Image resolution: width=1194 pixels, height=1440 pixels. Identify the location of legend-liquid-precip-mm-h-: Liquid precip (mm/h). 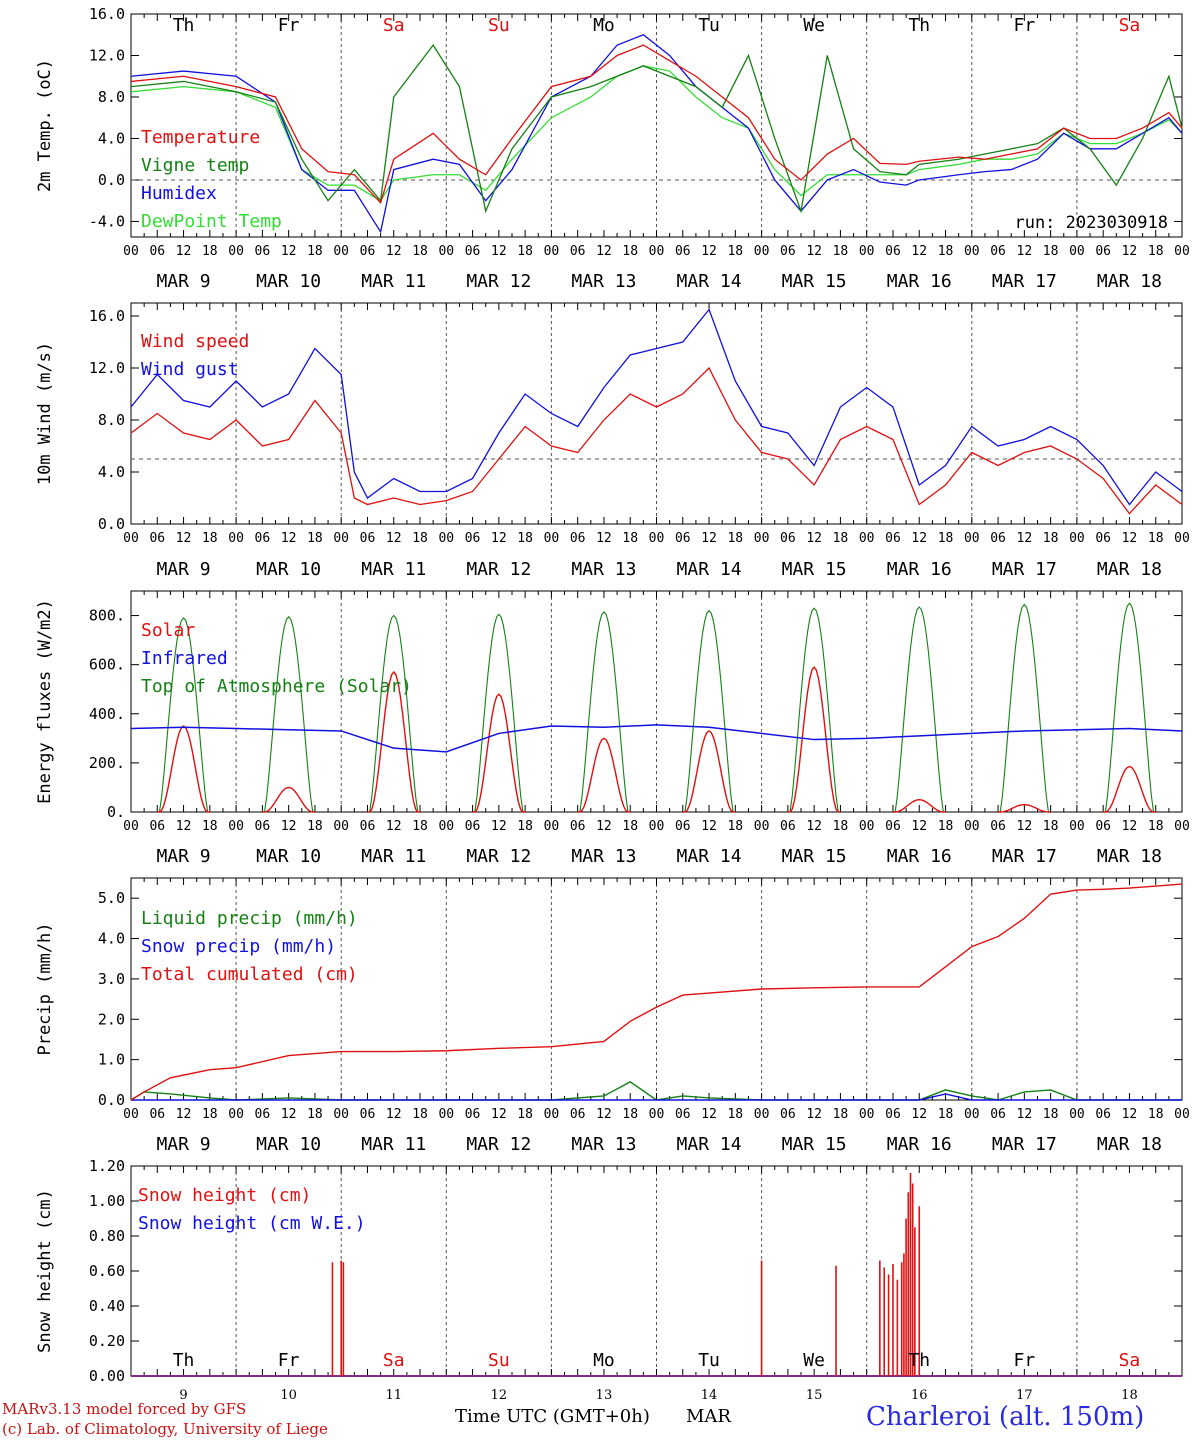
(249, 918).